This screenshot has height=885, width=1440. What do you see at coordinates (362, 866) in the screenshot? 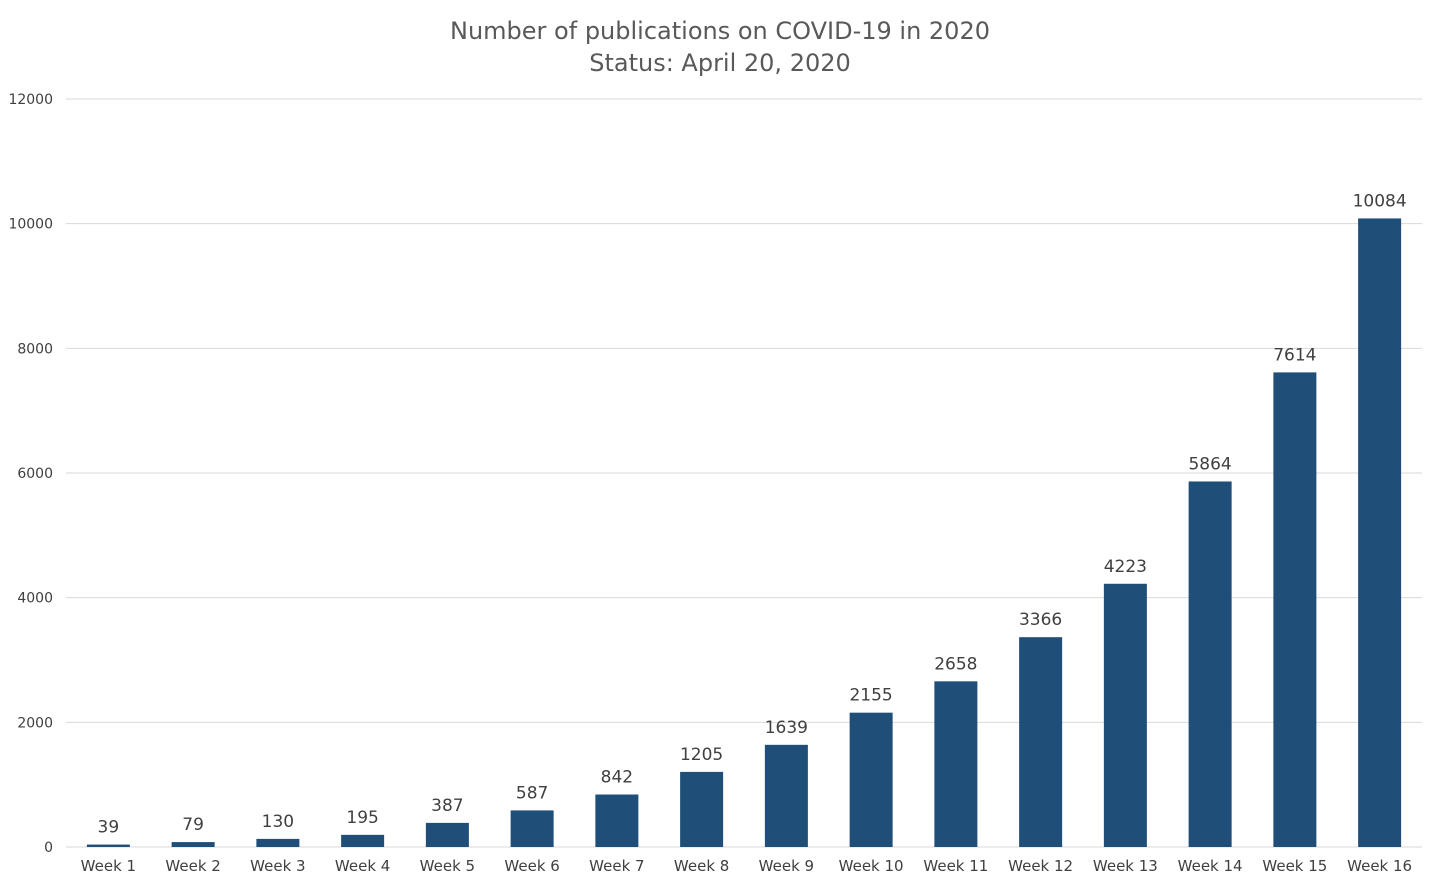
I see `x-tick-label: Week 4` at bounding box center [362, 866].